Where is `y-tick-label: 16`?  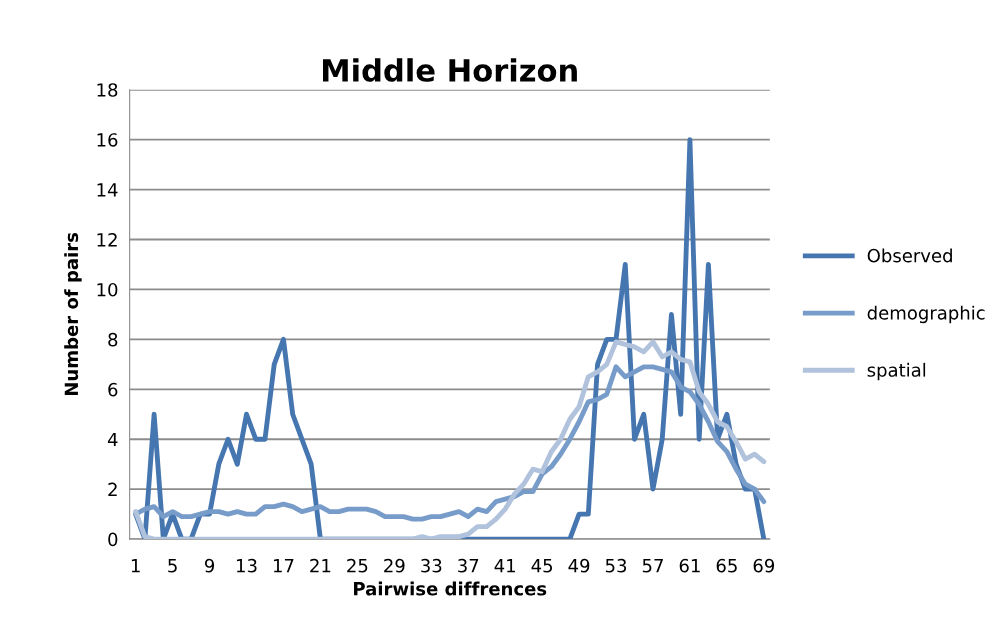
y-tick-label: 16 is located at coordinates (107, 140).